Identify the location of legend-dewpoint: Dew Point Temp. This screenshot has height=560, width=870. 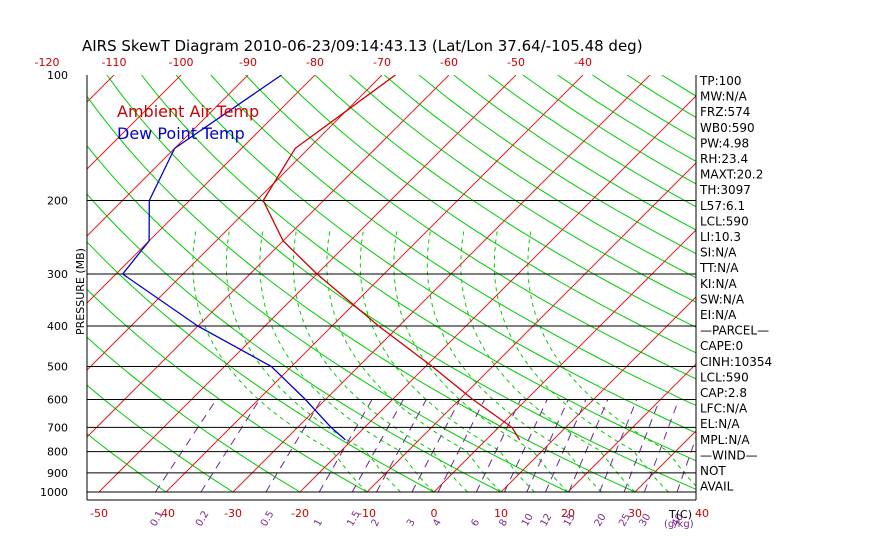
(181, 133).